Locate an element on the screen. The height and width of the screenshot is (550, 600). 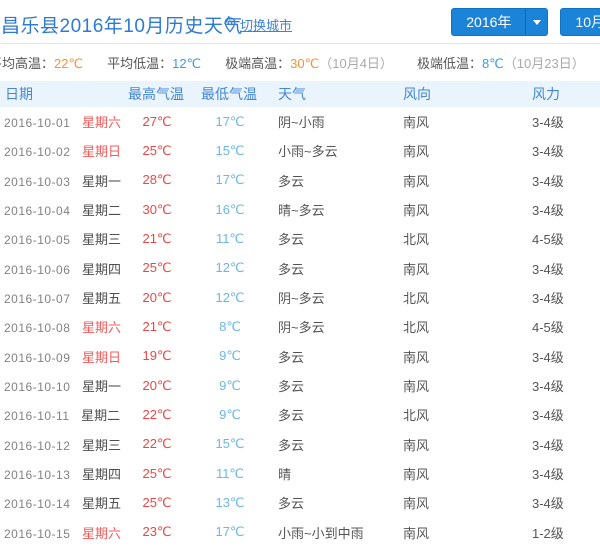
high-temp-cell: 27℃ is located at coordinates (164, 121).